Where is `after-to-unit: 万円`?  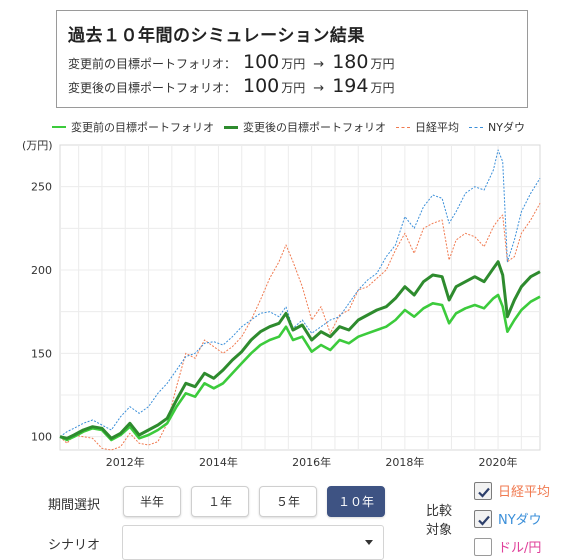 after-to-unit: 万円 is located at coordinates (382, 88).